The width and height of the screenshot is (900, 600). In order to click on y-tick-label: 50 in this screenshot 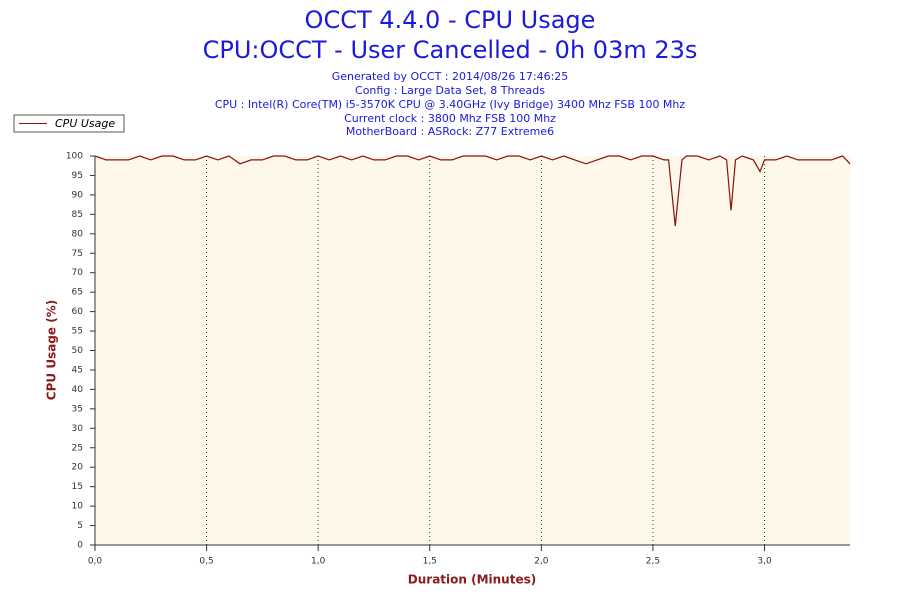, I will do `click(78, 351)`.